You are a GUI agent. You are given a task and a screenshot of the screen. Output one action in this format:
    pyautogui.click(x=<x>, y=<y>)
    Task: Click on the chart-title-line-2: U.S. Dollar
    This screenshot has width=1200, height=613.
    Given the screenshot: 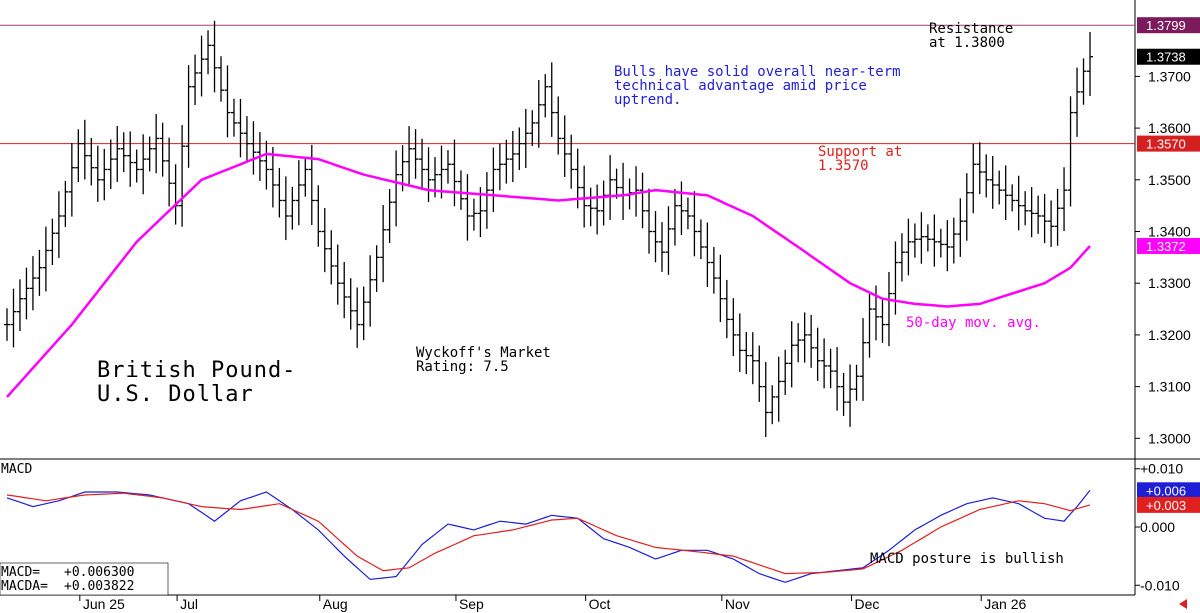 What is the action you would take?
    pyautogui.click(x=175, y=394)
    